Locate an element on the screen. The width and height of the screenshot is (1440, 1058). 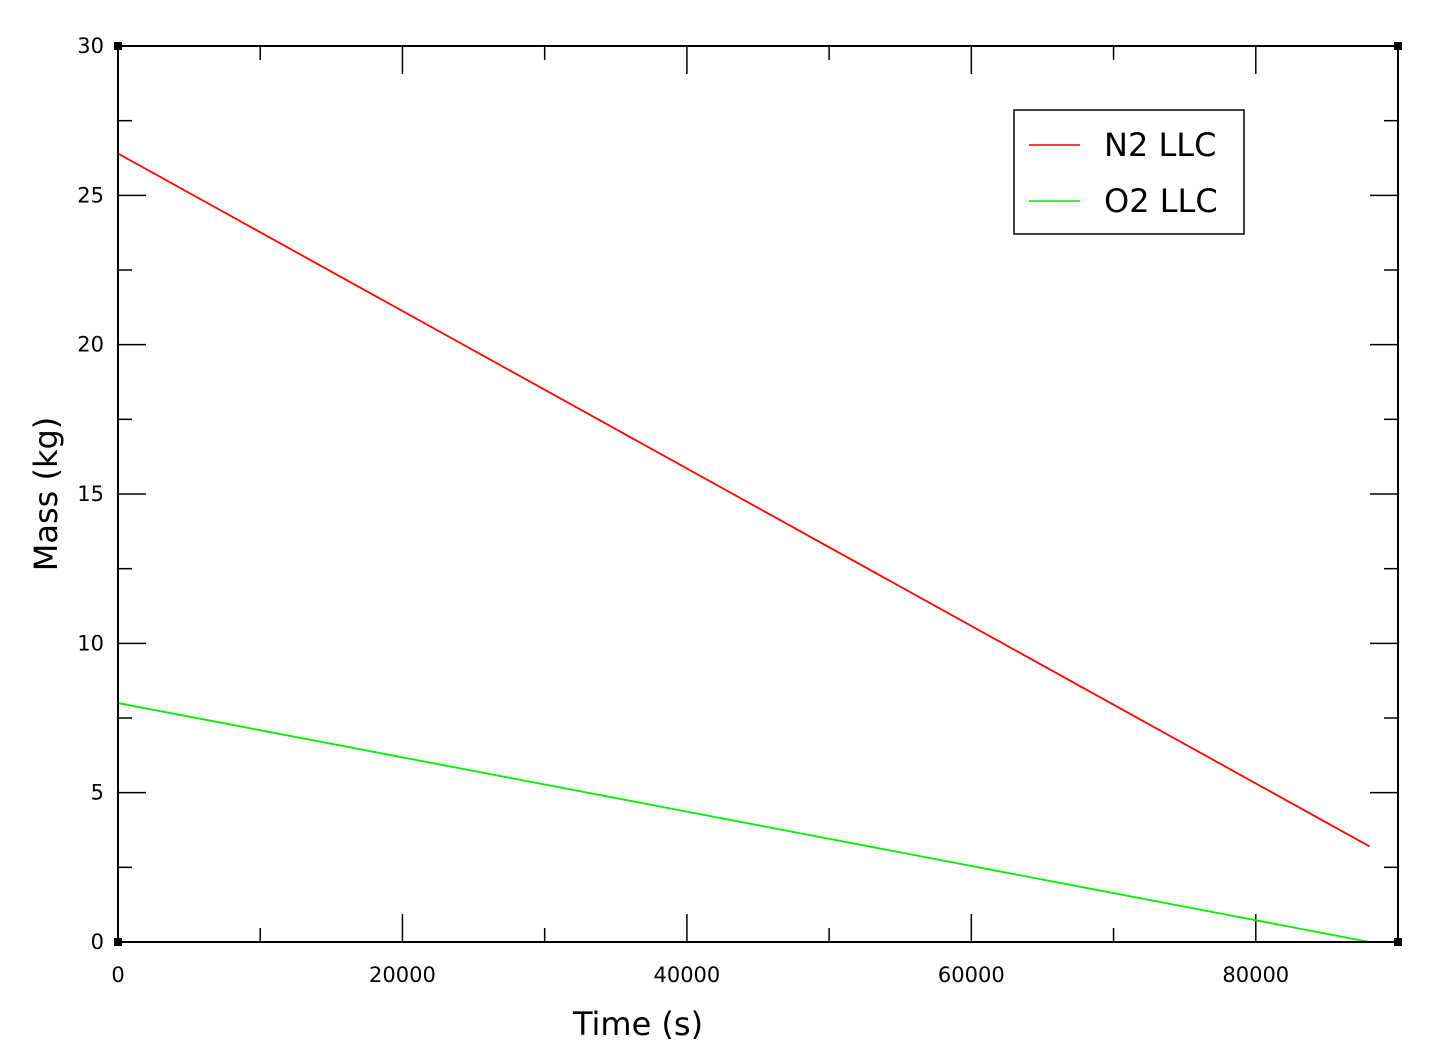
legend-label-n2: N2 LLC is located at coordinates (1160, 145).